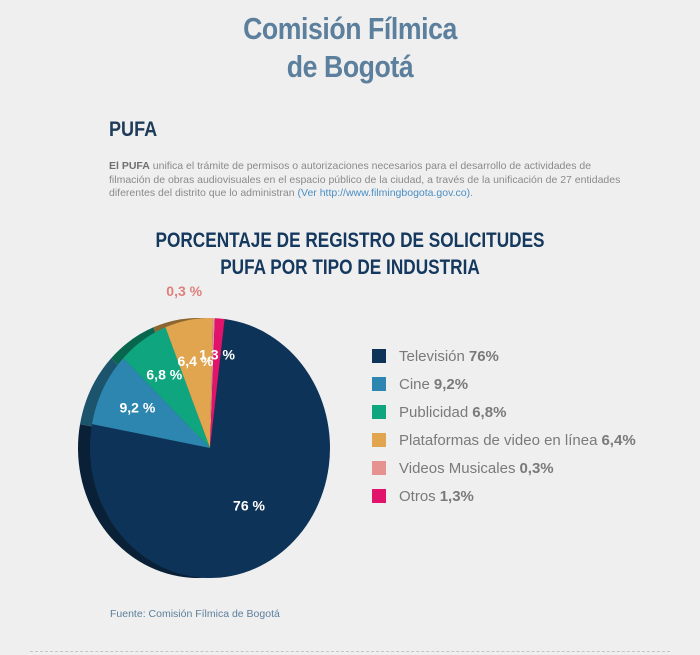 The image size is (700, 655). Describe the element at coordinates (350, 651) in the screenshot. I see `bottom-divider` at that location.